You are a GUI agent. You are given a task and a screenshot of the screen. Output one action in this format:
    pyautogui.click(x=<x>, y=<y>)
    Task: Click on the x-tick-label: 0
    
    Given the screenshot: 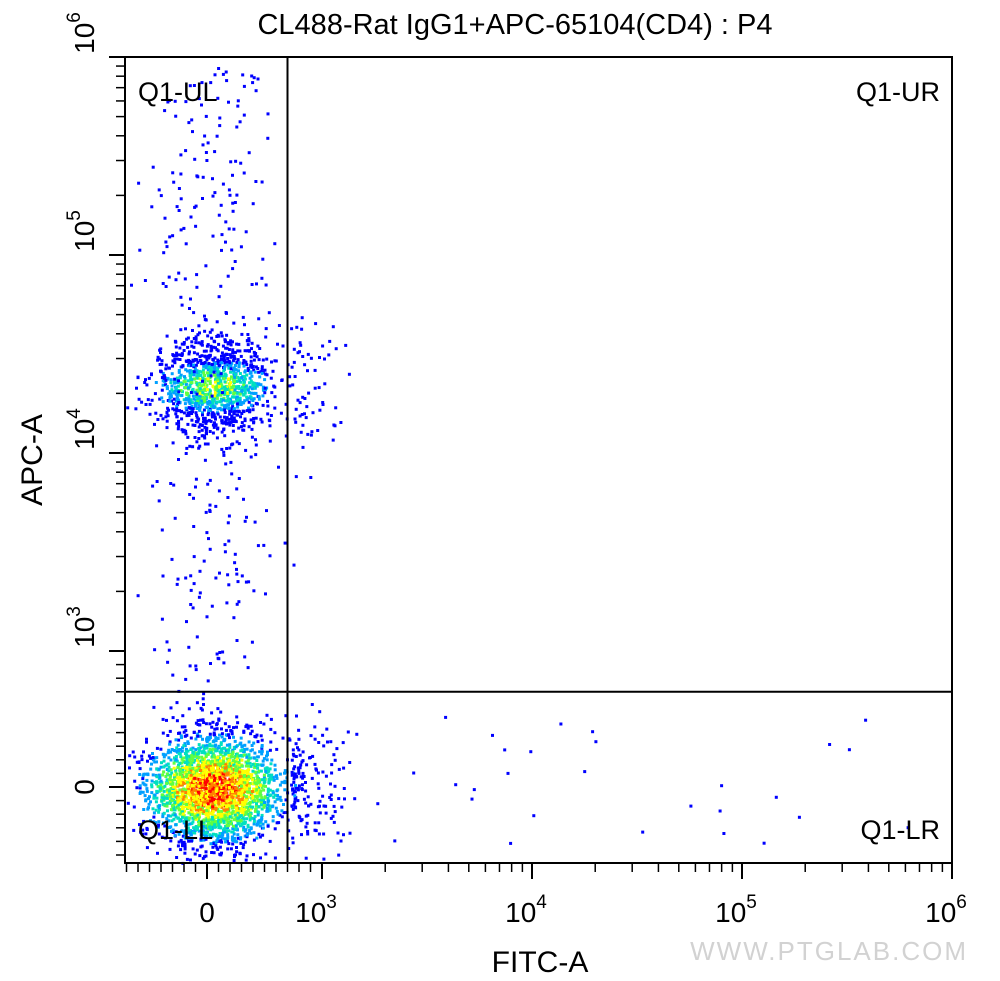 What is the action you would take?
    pyautogui.click(x=207, y=912)
    